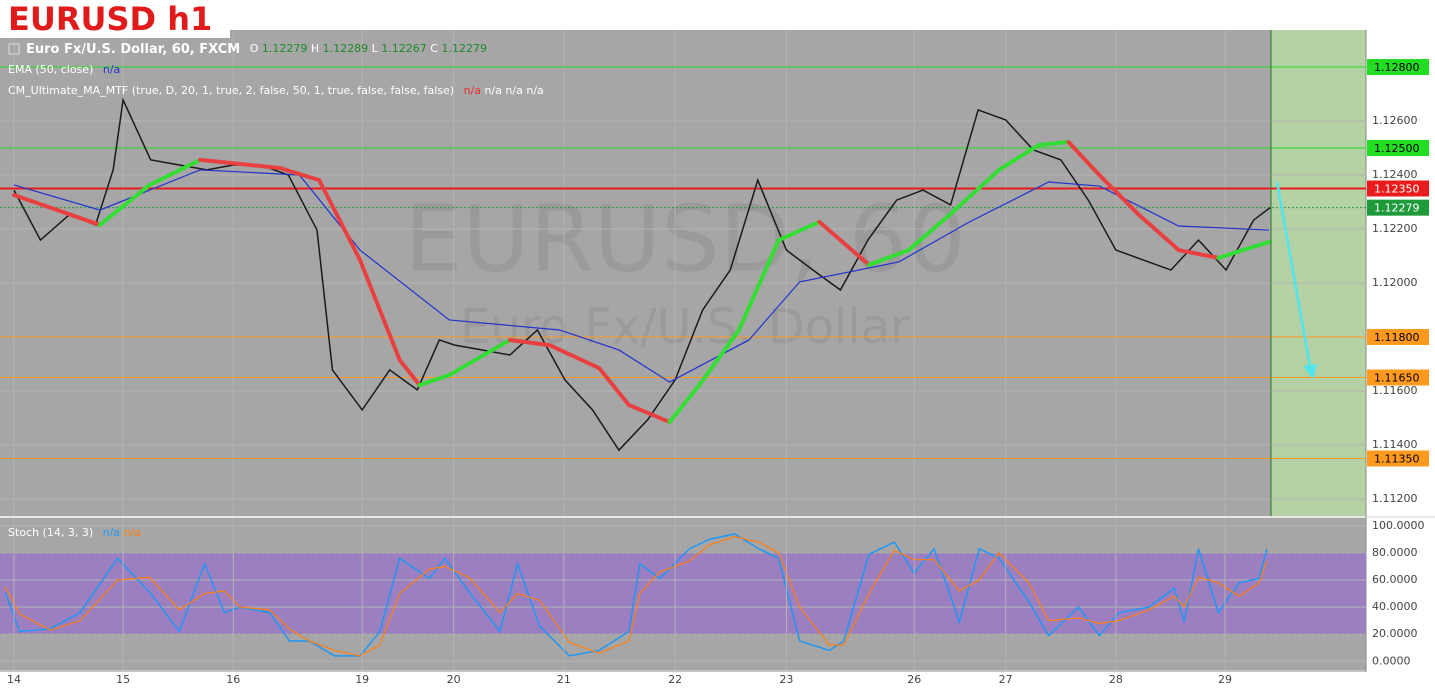 The height and width of the screenshot is (694, 1435). What do you see at coordinates (1391, 660) in the screenshot?
I see `y-tick-label: 0.0000` at bounding box center [1391, 660].